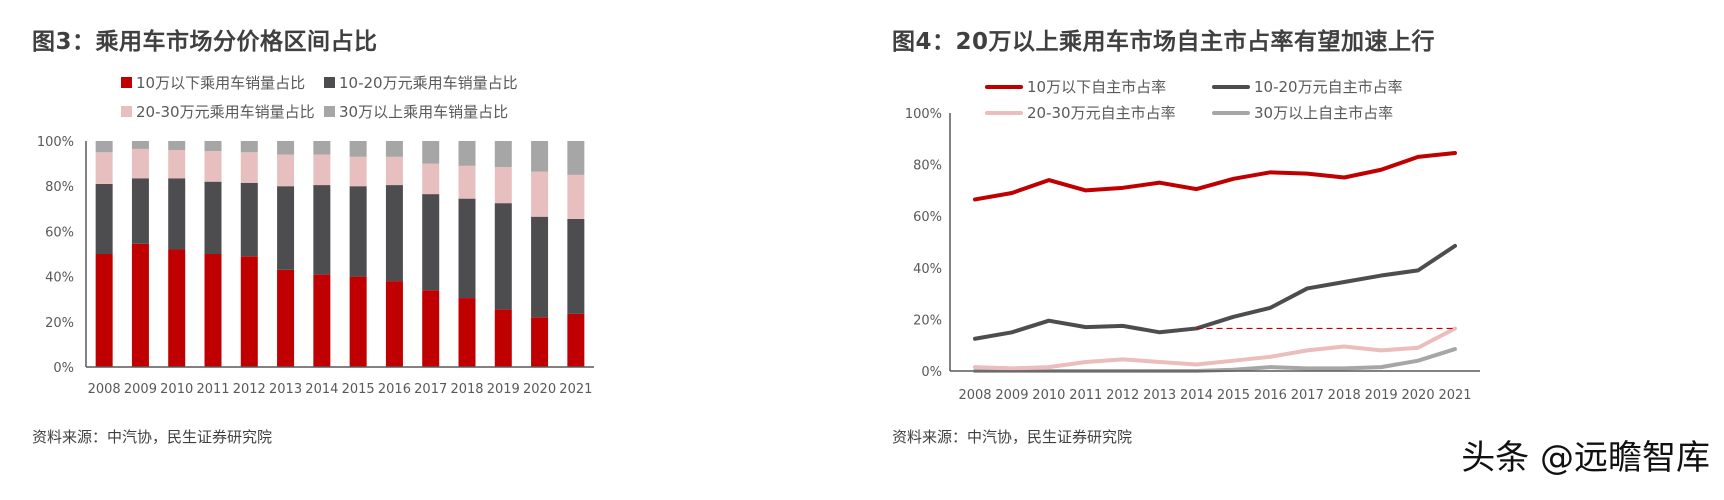 The height and width of the screenshot is (500, 1724). Describe the element at coordinates (424, 112) in the screenshot. I see `legend-label: 30万以上乘用车销量占比` at that location.